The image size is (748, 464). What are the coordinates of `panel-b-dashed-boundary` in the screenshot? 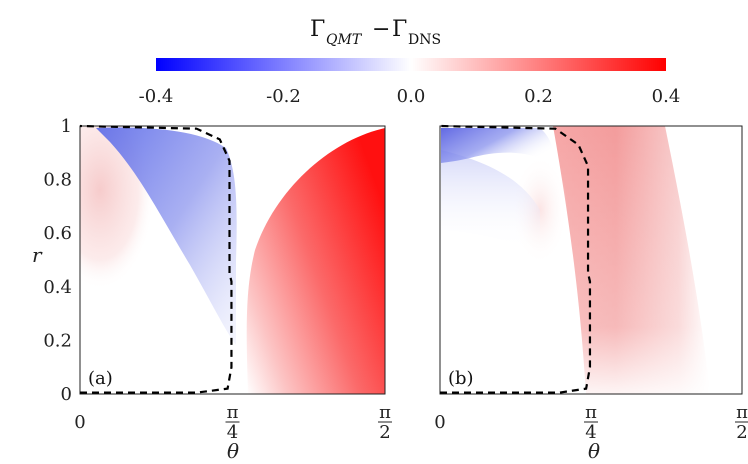 It's located at (515, 259).